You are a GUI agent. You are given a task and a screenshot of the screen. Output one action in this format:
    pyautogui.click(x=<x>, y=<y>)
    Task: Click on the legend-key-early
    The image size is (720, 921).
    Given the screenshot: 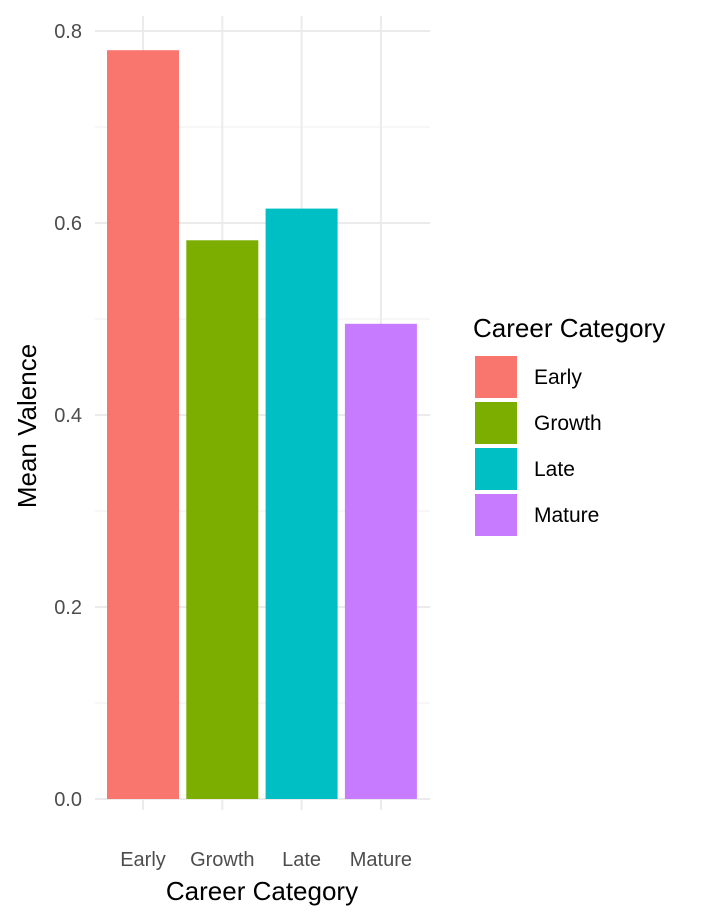 What is the action you would take?
    pyautogui.click(x=496, y=377)
    